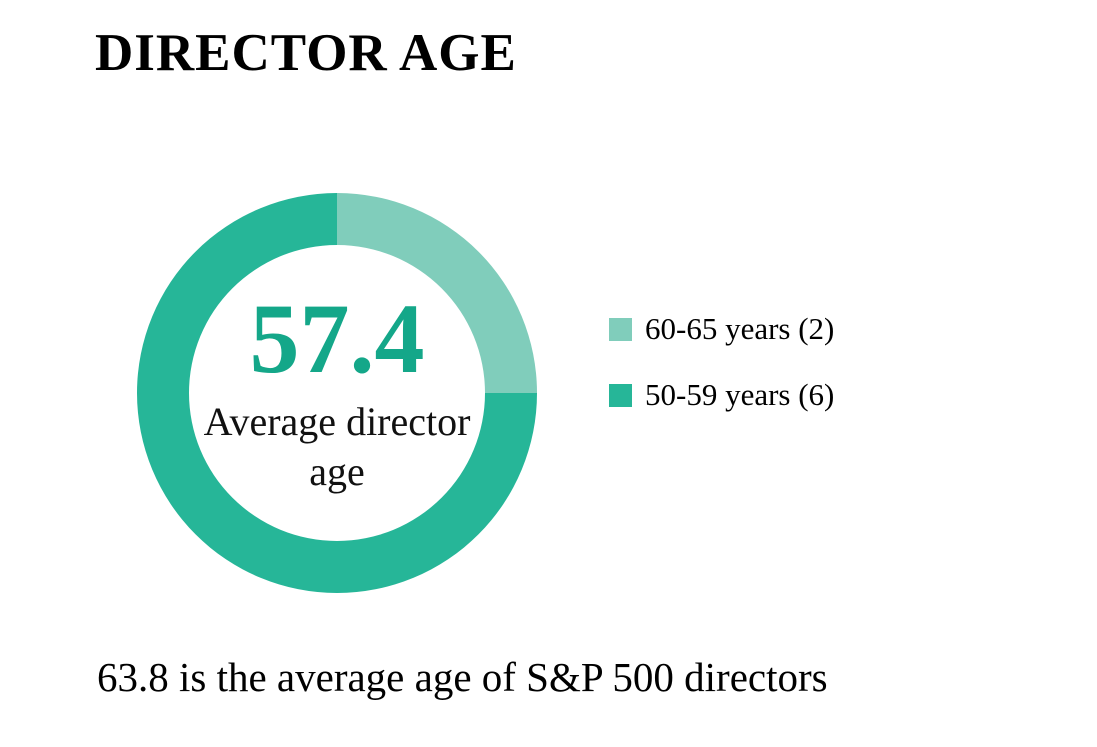  Describe the element at coordinates (306, 53) in the screenshot. I see `chart-title: DIRECTOR AGE` at that location.